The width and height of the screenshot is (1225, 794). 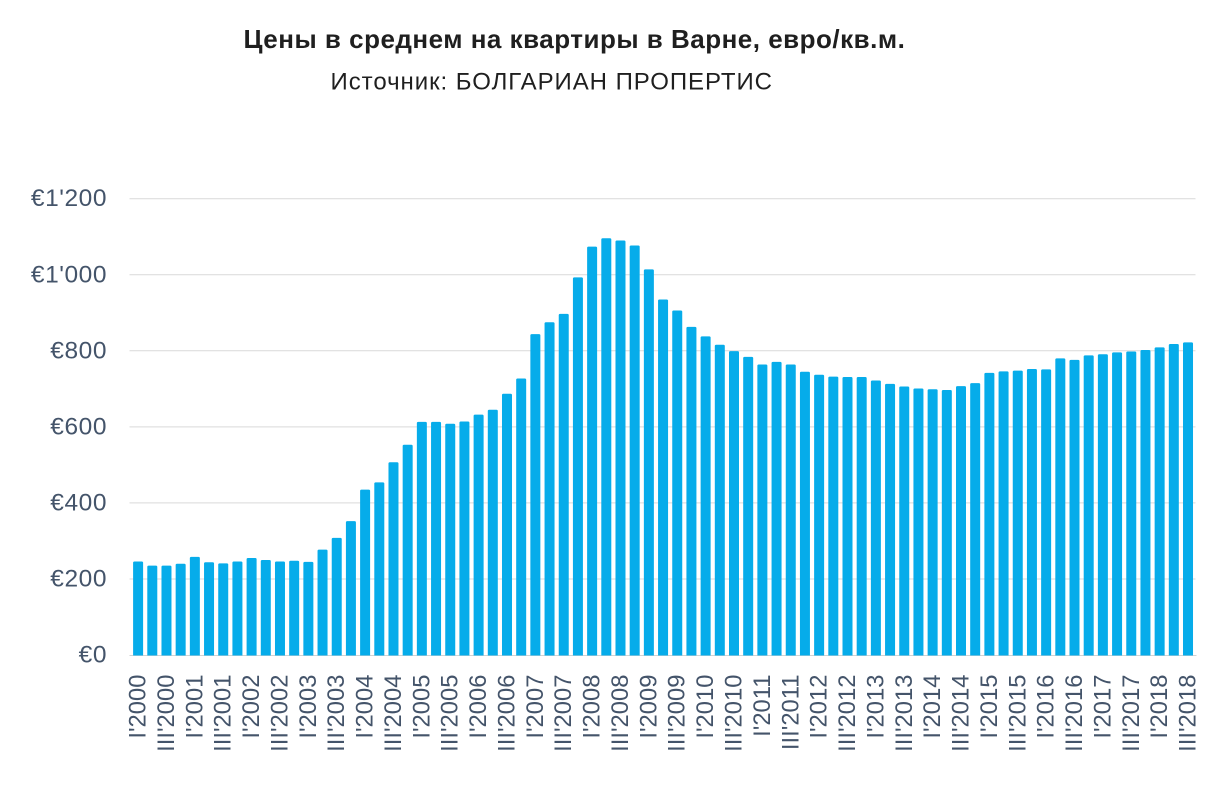 I want to click on svg-text: I'2015, so click(x=989, y=707).